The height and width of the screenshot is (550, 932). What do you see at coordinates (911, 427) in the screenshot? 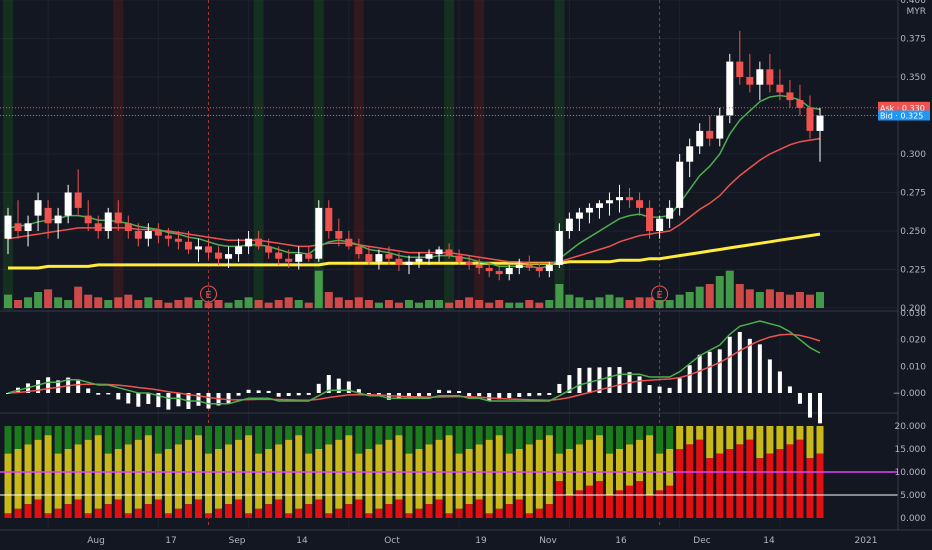
I see `pane3-tick-label: 20.000` at bounding box center [911, 427].